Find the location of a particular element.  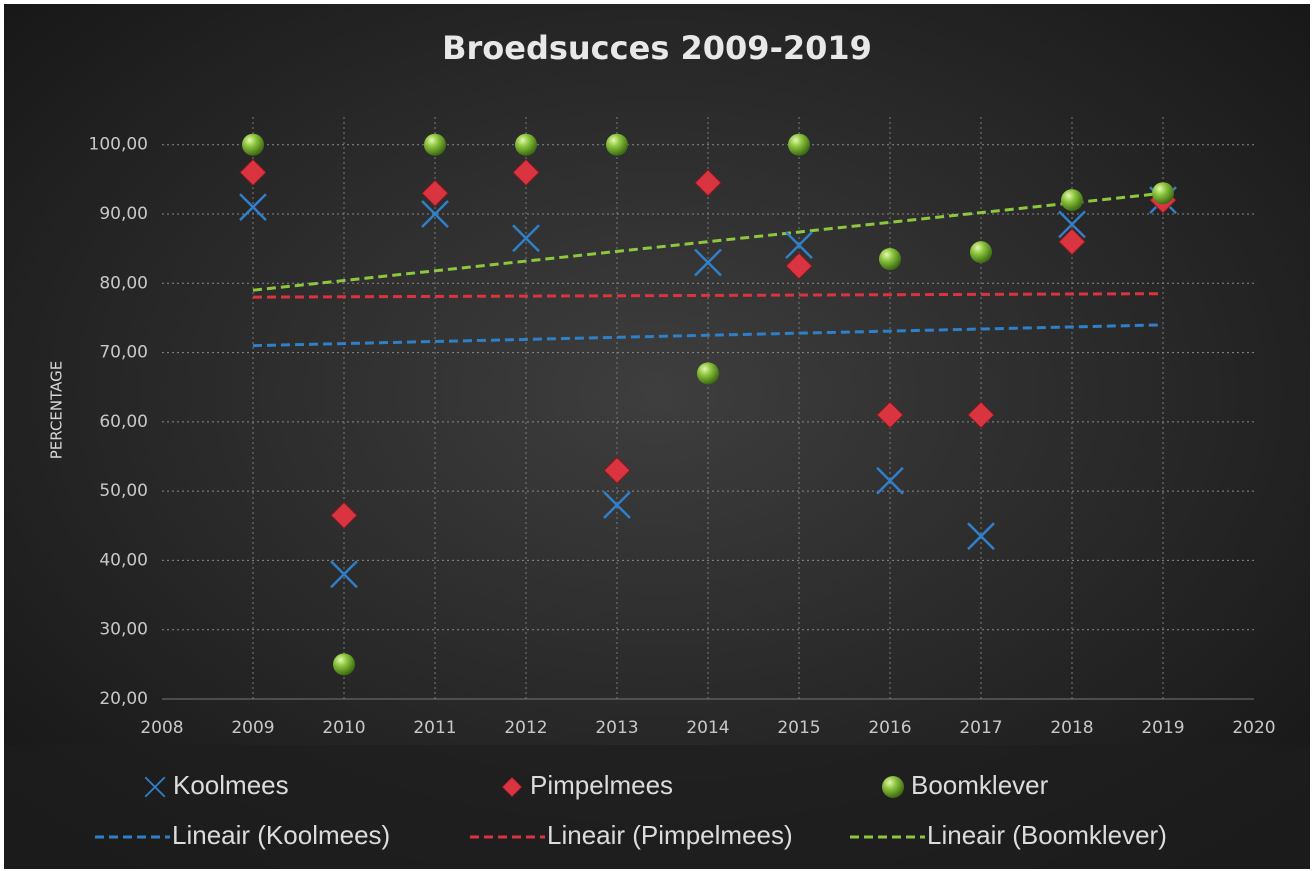

x-tick-label: 2012 is located at coordinates (525, 728).